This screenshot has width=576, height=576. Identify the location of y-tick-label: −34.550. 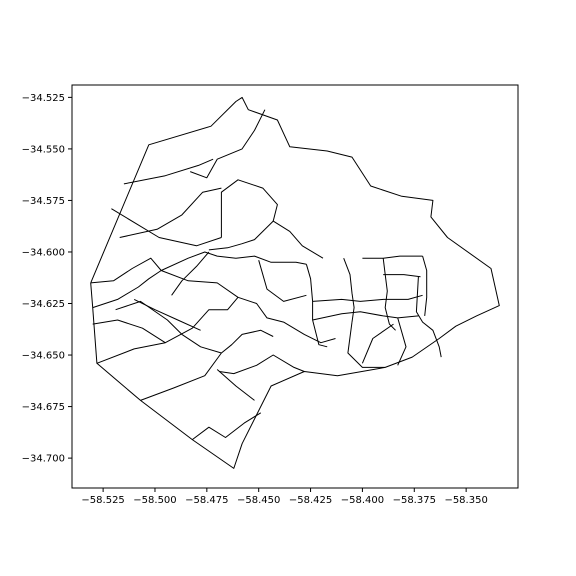
(43, 149).